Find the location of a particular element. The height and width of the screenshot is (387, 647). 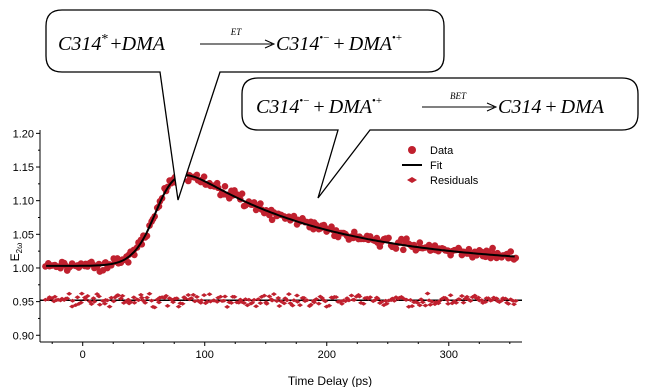

equation-back-et: C314•− + DMA•+ is located at coordinates (319, 106).